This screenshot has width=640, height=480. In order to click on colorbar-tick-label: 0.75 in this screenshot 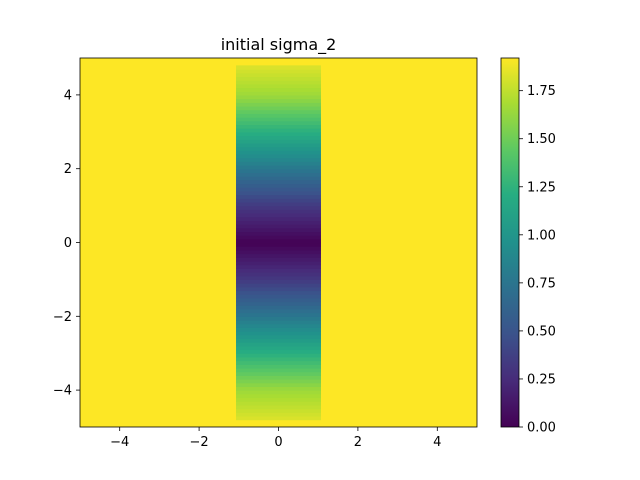, I will do `click(541, 283)`.